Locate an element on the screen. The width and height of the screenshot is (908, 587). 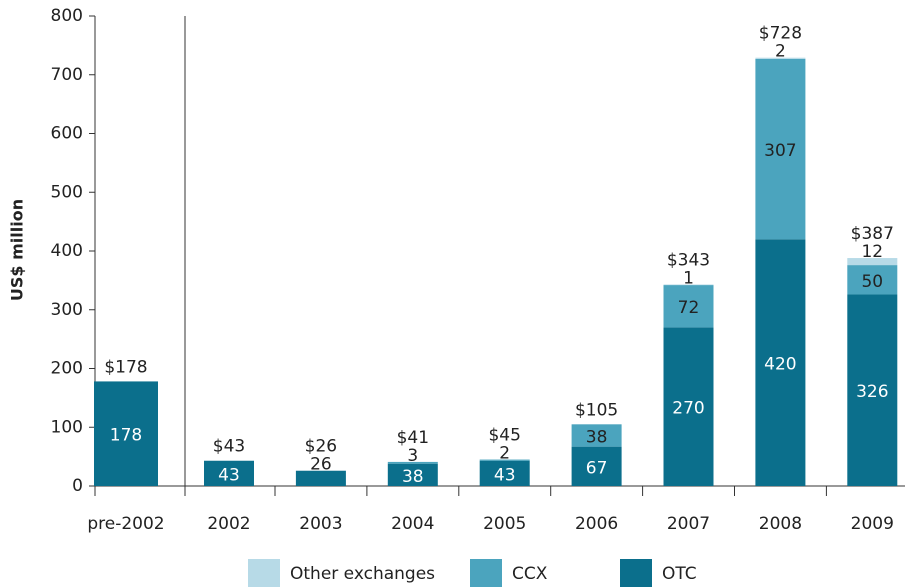
data-label: 307 is located at coordinates (780, 151).